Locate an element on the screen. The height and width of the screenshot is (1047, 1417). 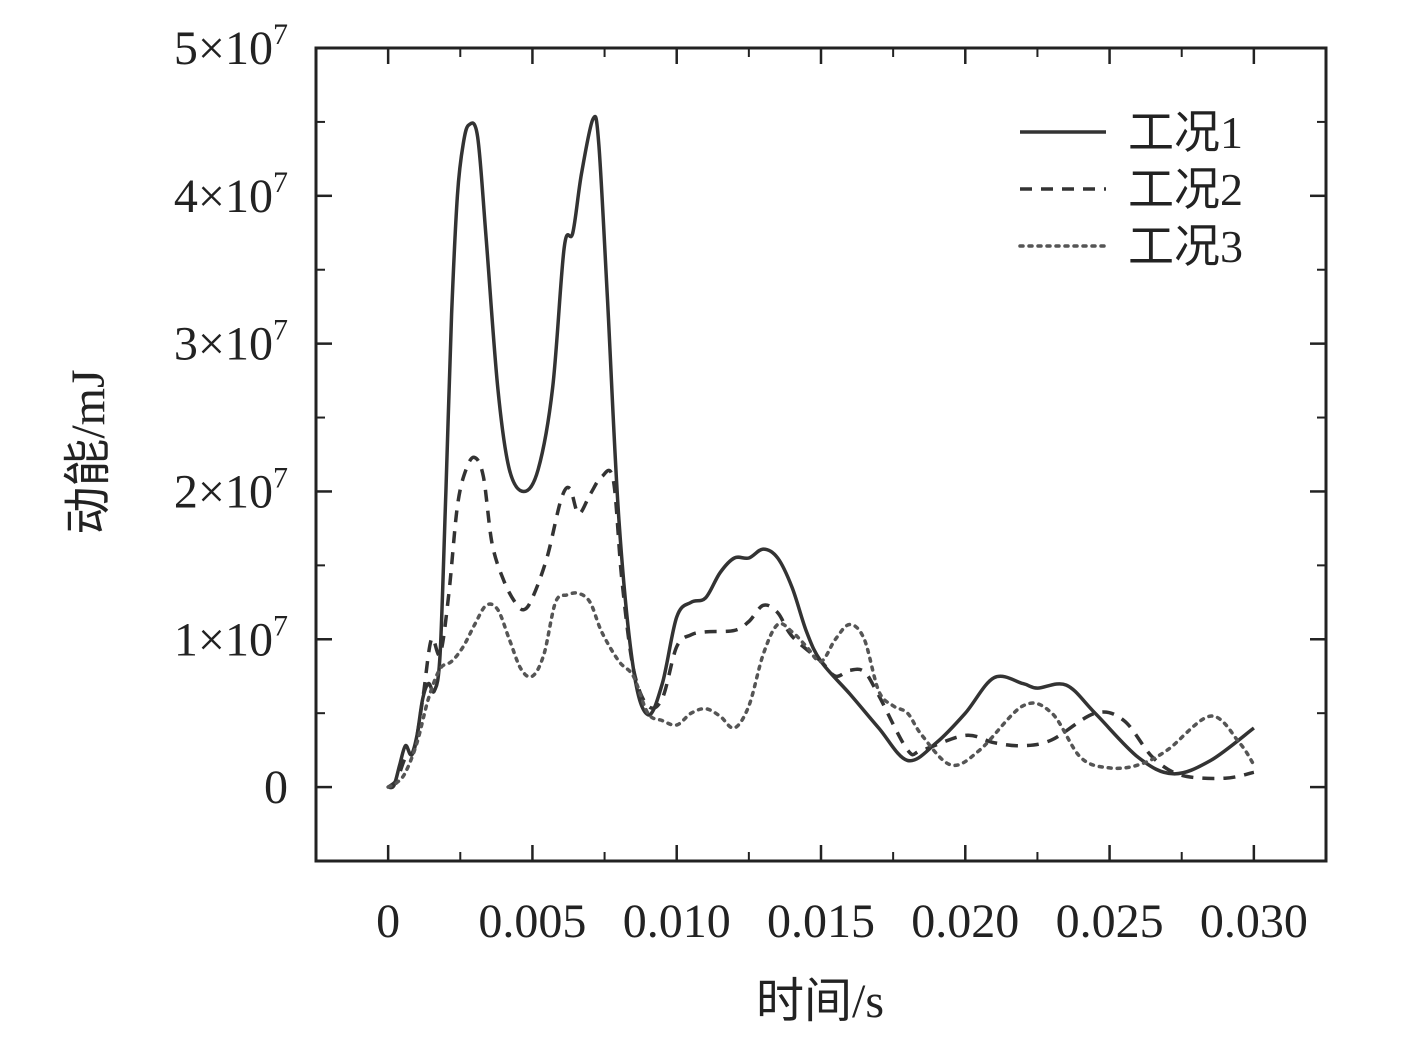
x-tick-label: 0.030 is located at coordinates (1254, 921).